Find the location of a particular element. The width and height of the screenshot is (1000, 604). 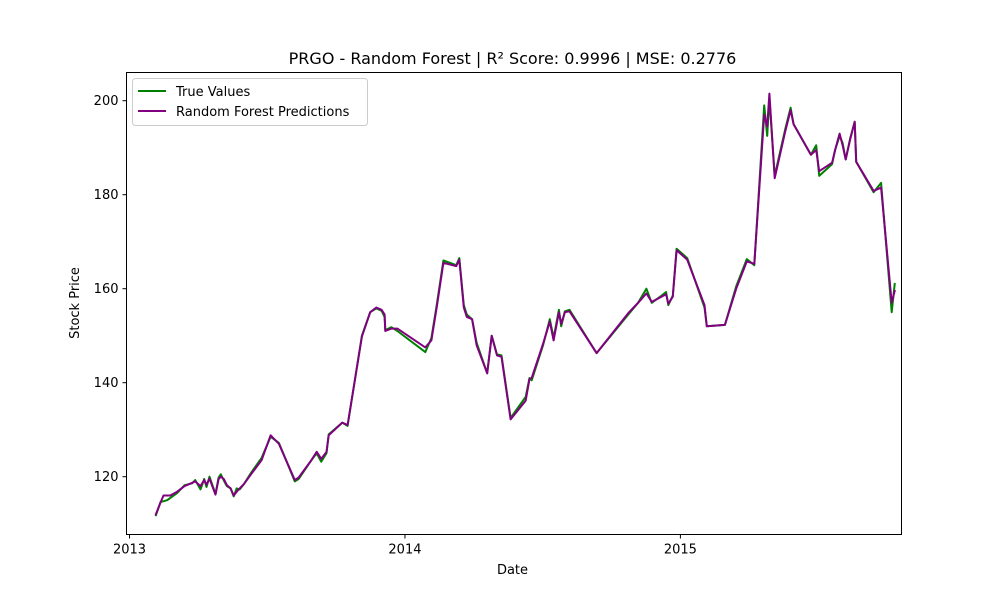

y-tick-label: 120 is located at coordinates (106, 477).